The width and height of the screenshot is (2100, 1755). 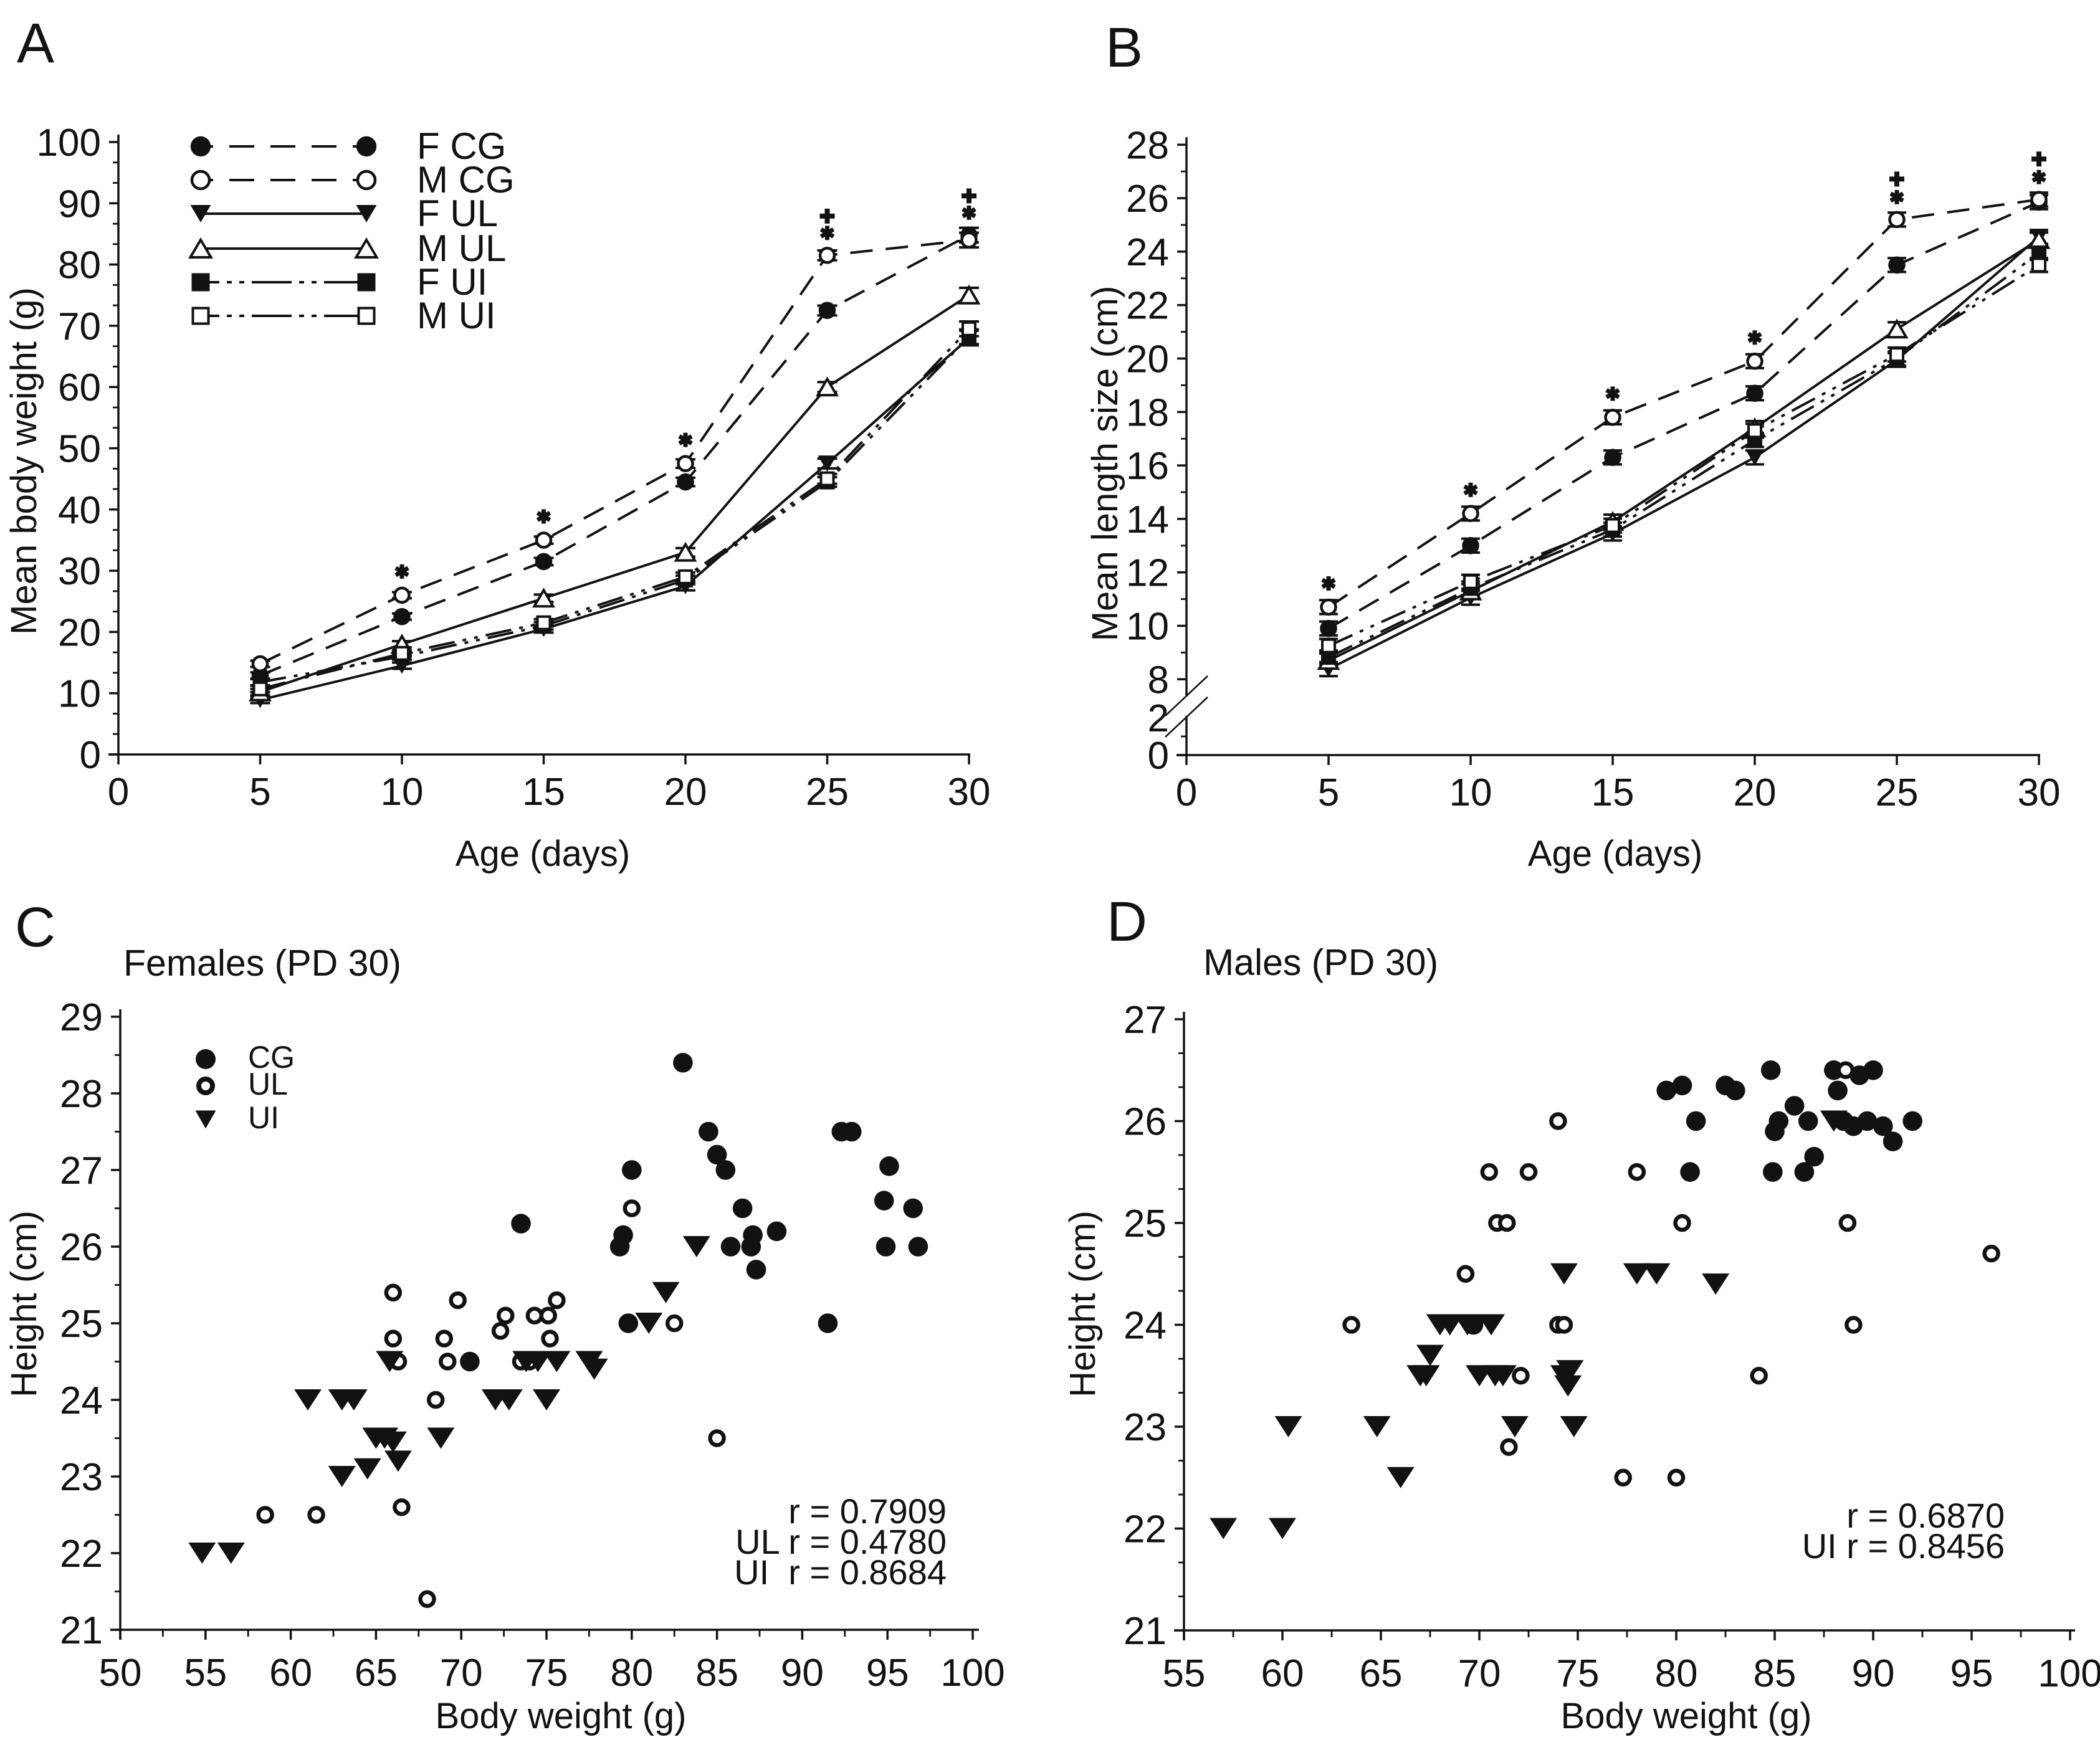 I want to click on svg-text: UI r = 0.8456, so click(x=1904, y=1546).